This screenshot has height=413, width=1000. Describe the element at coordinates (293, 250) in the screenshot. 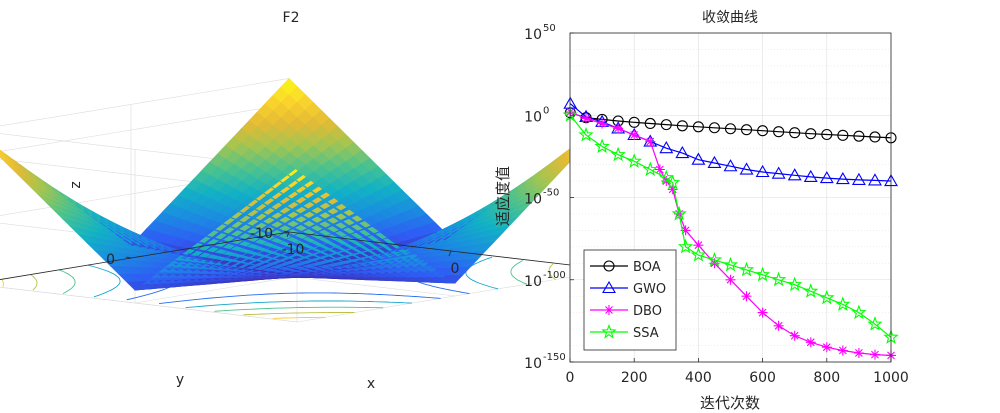

I see `x-tick-label: -10` at that location.